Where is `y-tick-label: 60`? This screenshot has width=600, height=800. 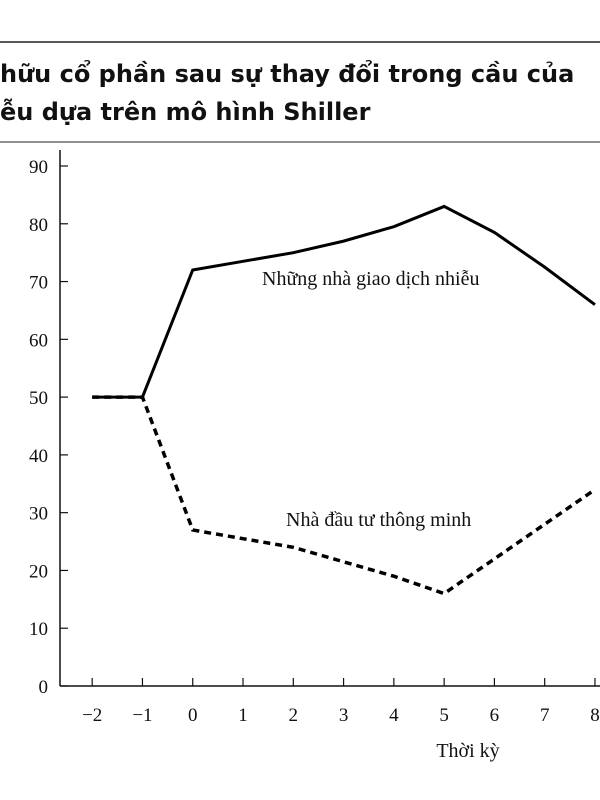
y-tick-label: 60 is located at coordinates (38, 340).